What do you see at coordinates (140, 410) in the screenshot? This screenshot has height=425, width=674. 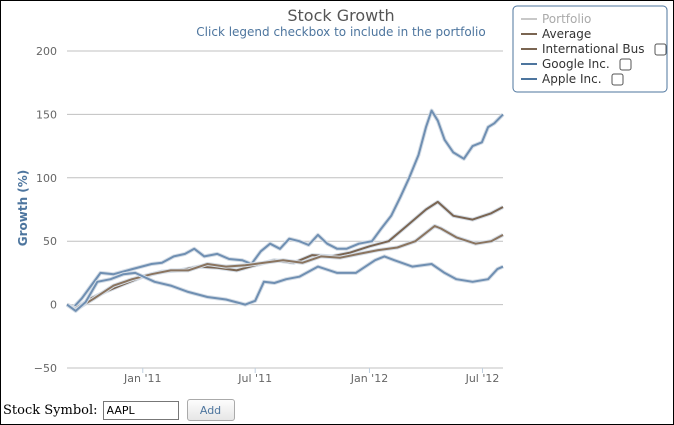 I see `stock-symbol-input` at bounding box center [140, 410].